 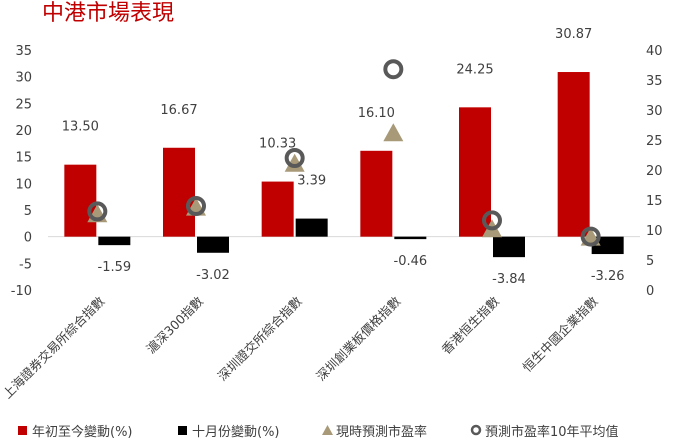 I want to click on legend-label: 年初至今變動(%), so click(x=82, y=432).